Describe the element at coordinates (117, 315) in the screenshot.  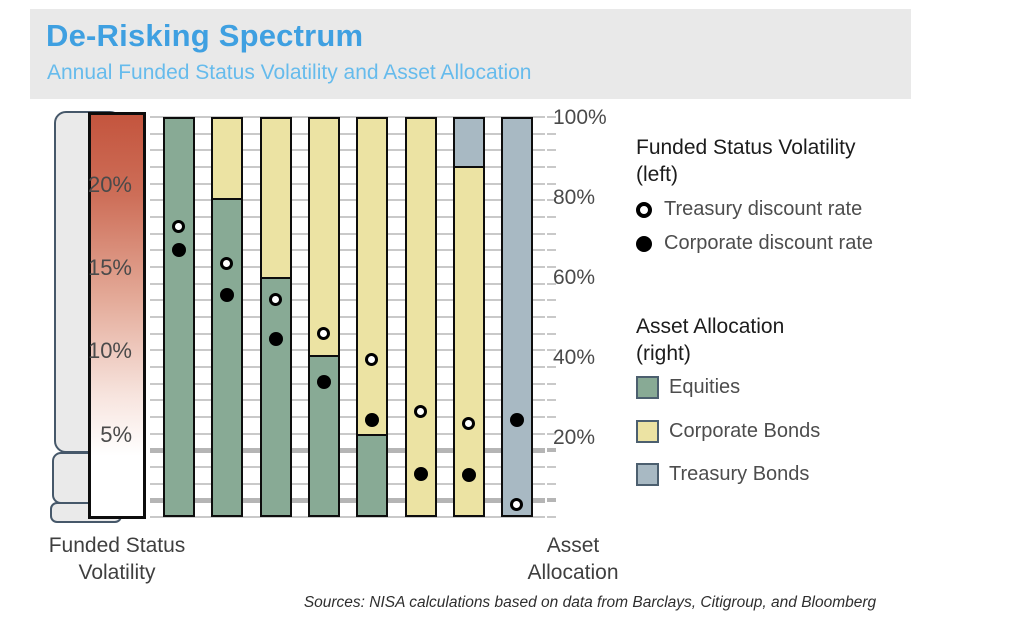
I see `volatility-gradient-bar` at that location.